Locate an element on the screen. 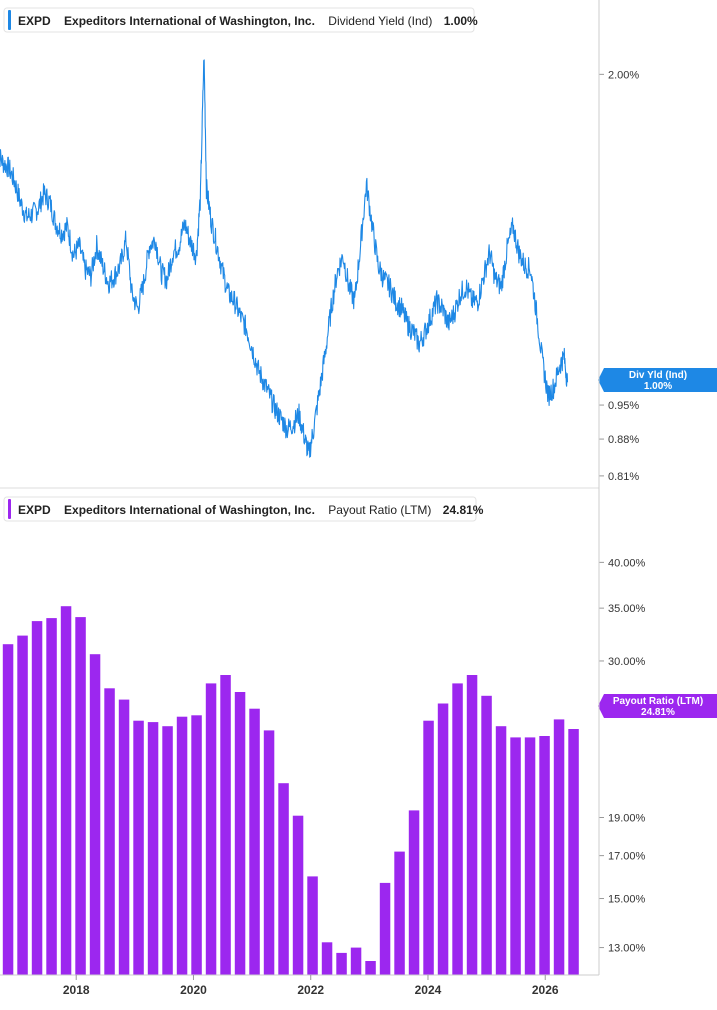 Image resolution: width=717 pixels, height=1010 pixels. yield-axis-ticks: 2.00% 0.95% 0.88% 0.81% is located at coordinates (619, 276).